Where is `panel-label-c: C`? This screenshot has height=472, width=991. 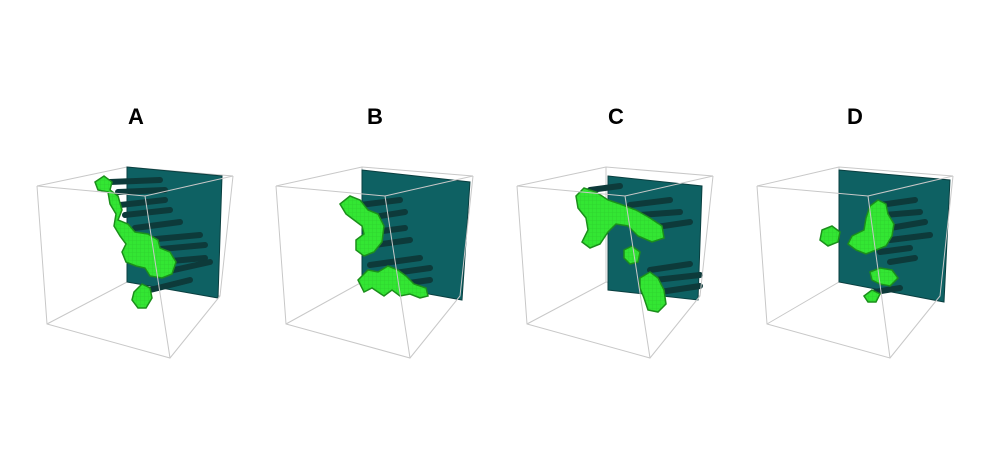
panel-label-c: C is located at coordinates (616, 116).